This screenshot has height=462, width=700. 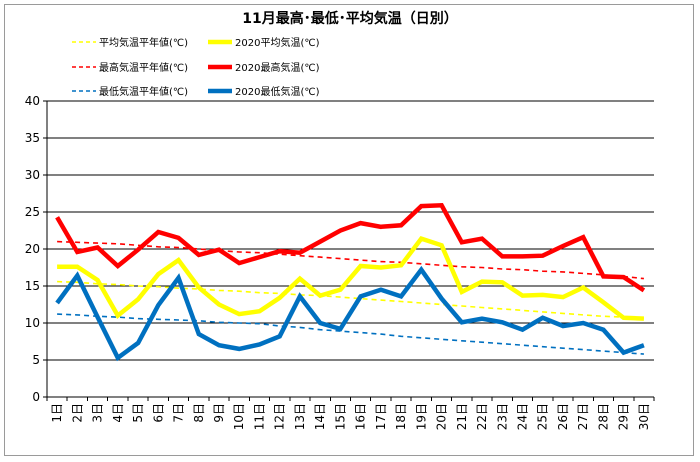 I want to click on y-tick-label: 20, so click(x=32, y=249).